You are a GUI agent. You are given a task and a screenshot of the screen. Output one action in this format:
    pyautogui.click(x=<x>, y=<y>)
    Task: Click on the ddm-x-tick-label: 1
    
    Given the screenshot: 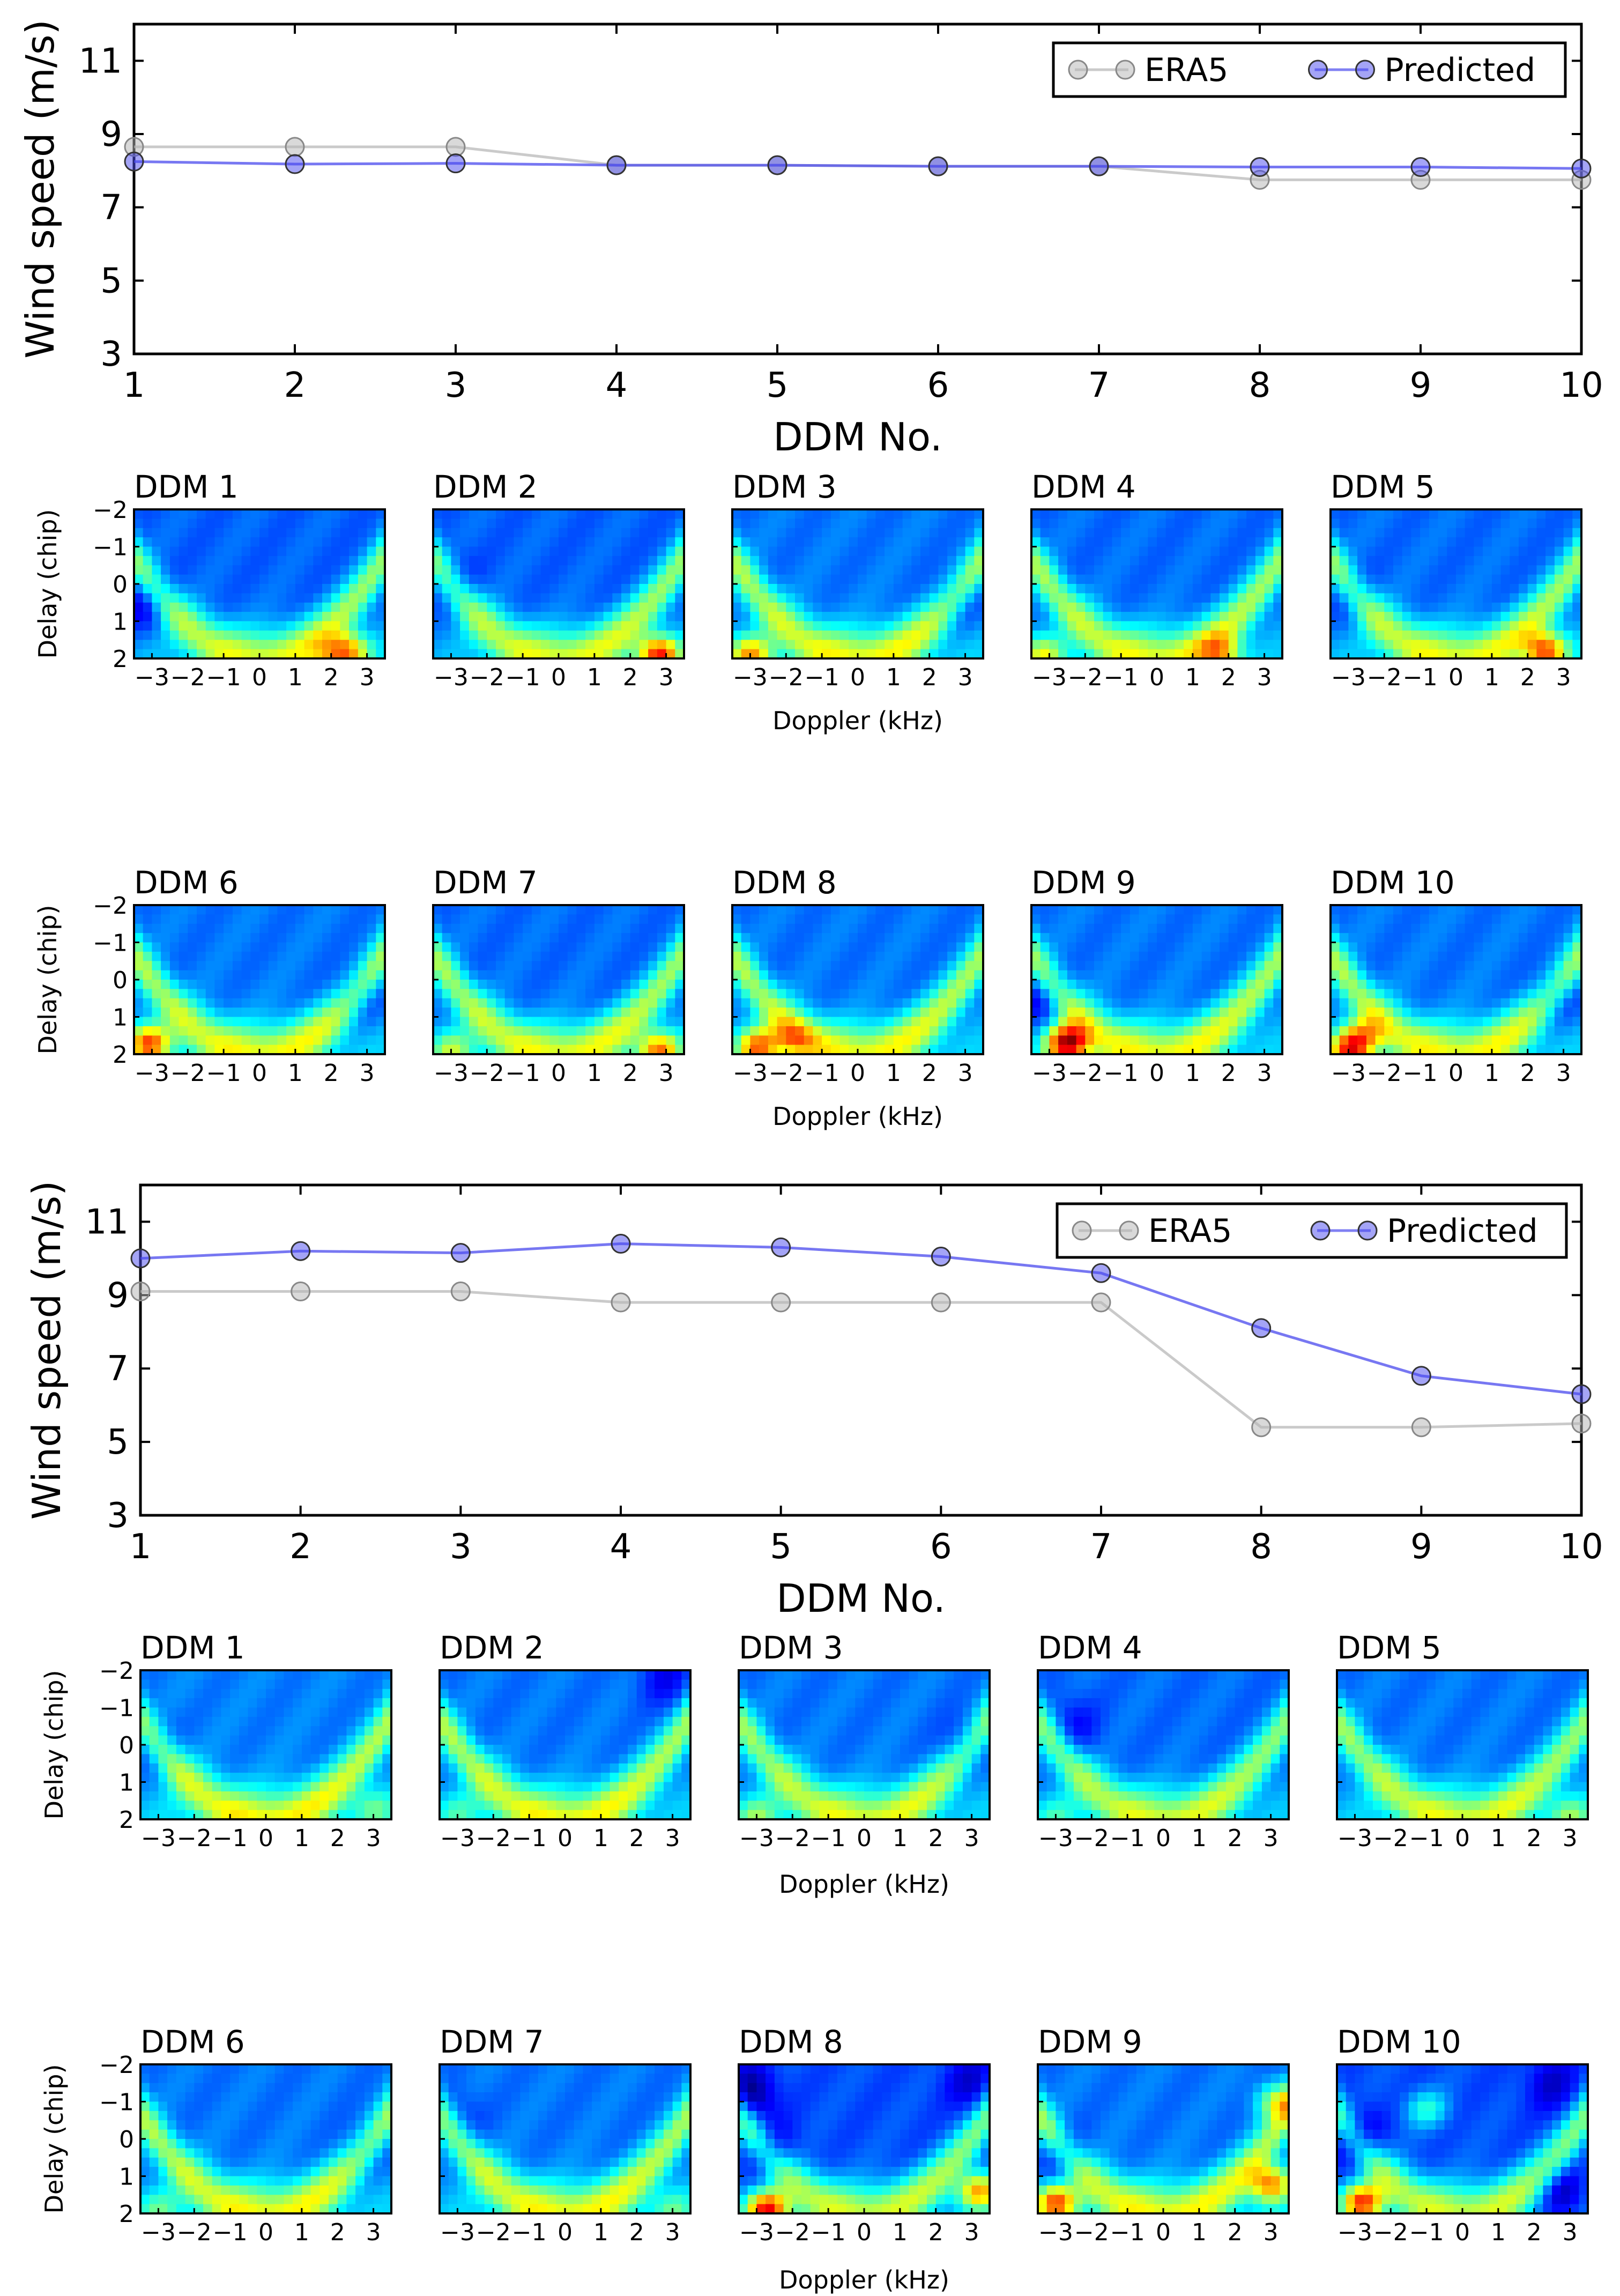 What is the action you would take?
    pyautogui.click(x=1491, y=677)
    